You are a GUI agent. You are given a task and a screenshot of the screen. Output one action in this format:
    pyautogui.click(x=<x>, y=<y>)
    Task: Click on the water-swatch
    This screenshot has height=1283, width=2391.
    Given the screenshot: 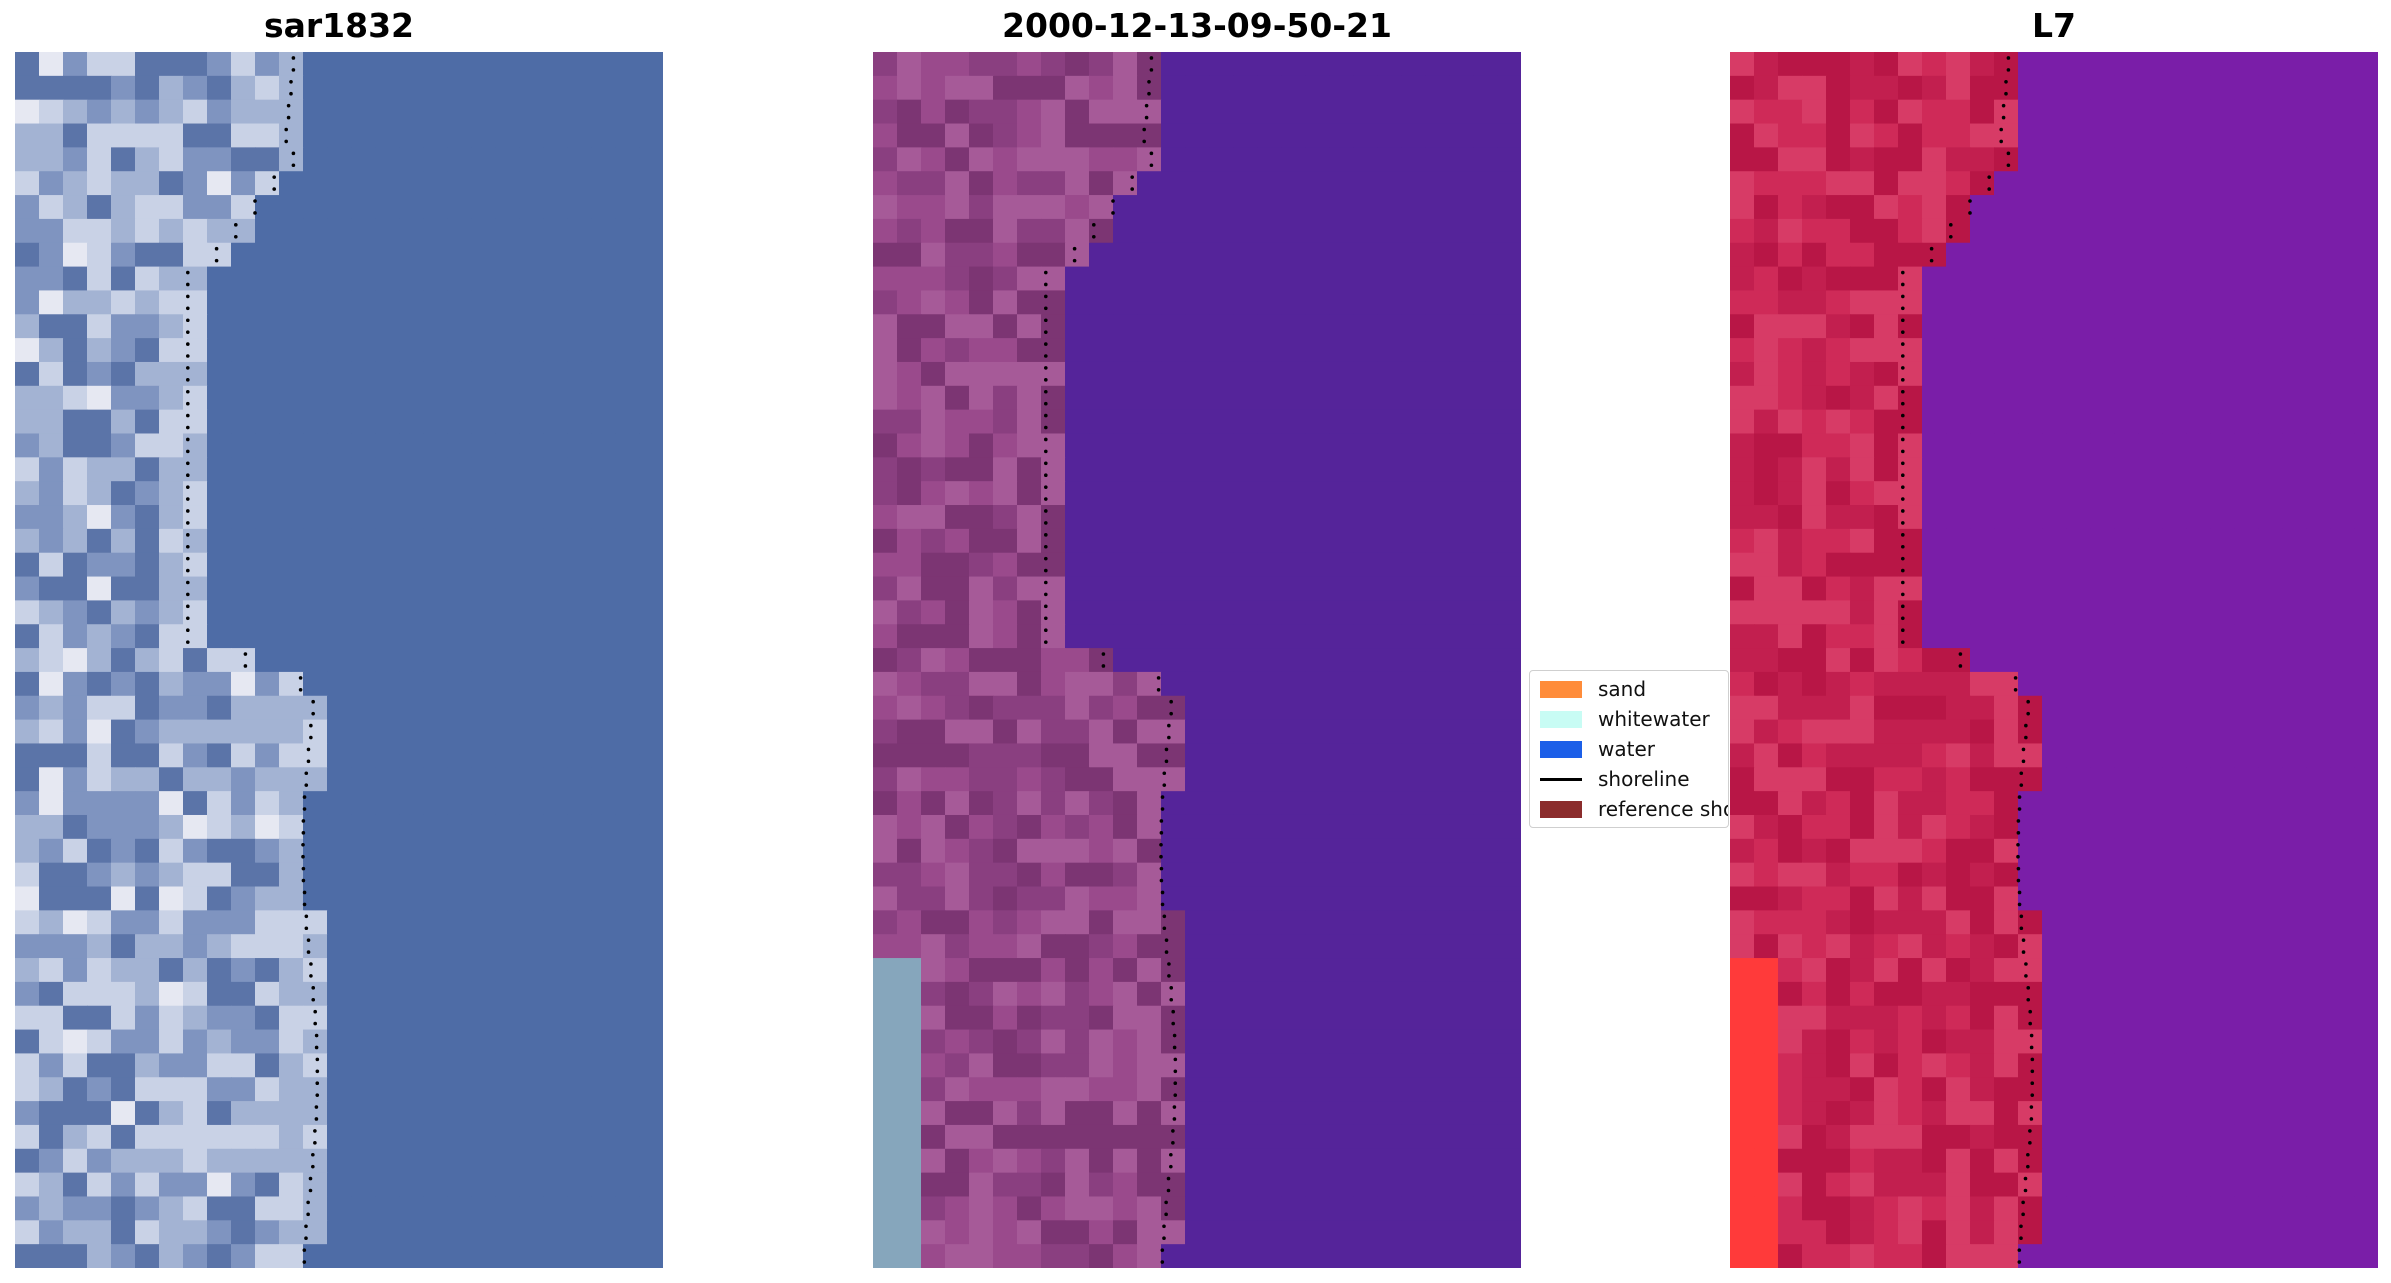 What is the action you would take?
    pyautogui.click(x=1561, y=749)
    